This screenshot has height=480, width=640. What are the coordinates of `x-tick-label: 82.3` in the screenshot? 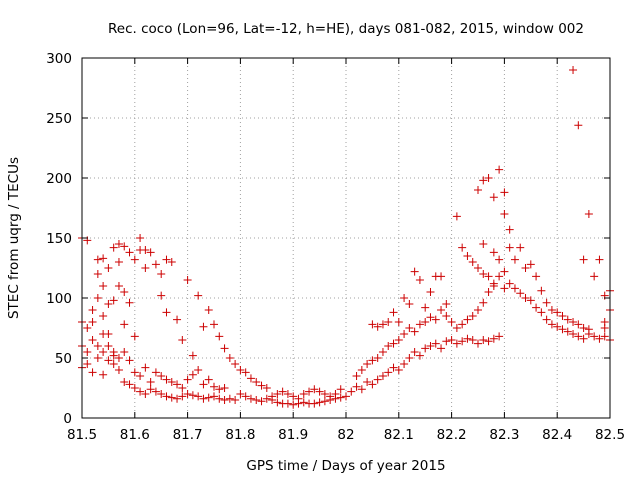 It's located at (504, 435).